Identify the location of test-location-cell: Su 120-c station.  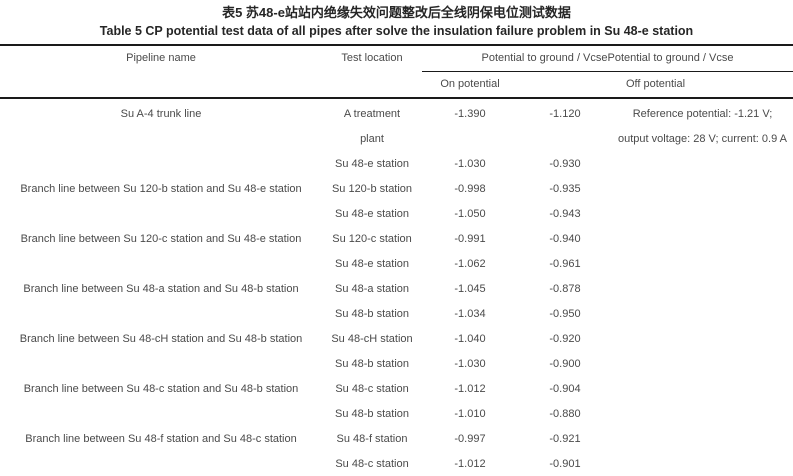
(372, 239).